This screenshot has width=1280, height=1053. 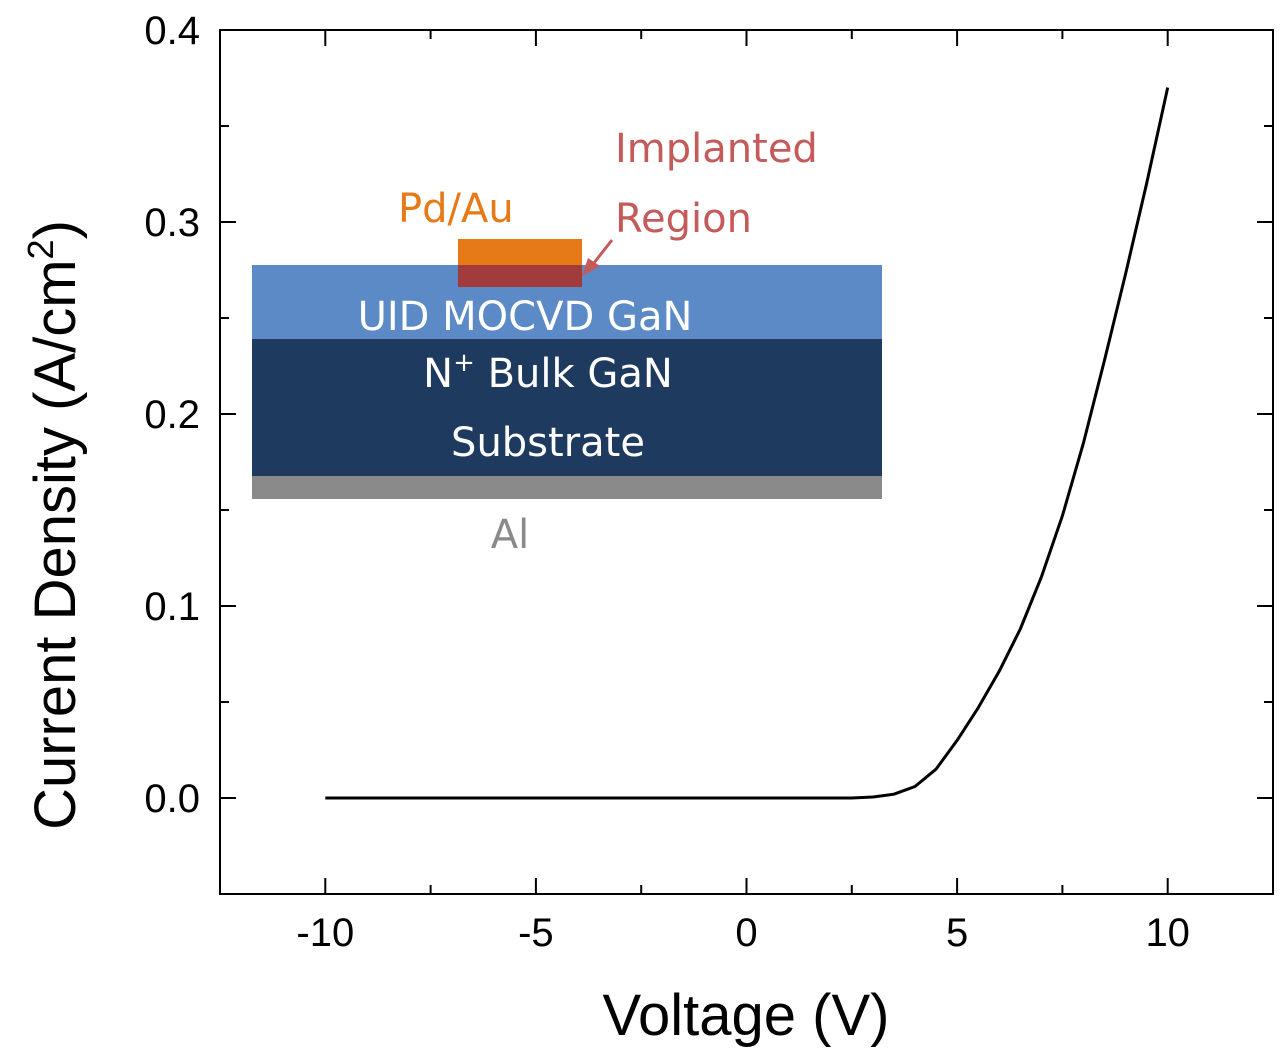 What do you see at coordinates (716, 149) in the screenshot?
I see `implanted-label-line1: Implanted` at bounding box center [716, 149].